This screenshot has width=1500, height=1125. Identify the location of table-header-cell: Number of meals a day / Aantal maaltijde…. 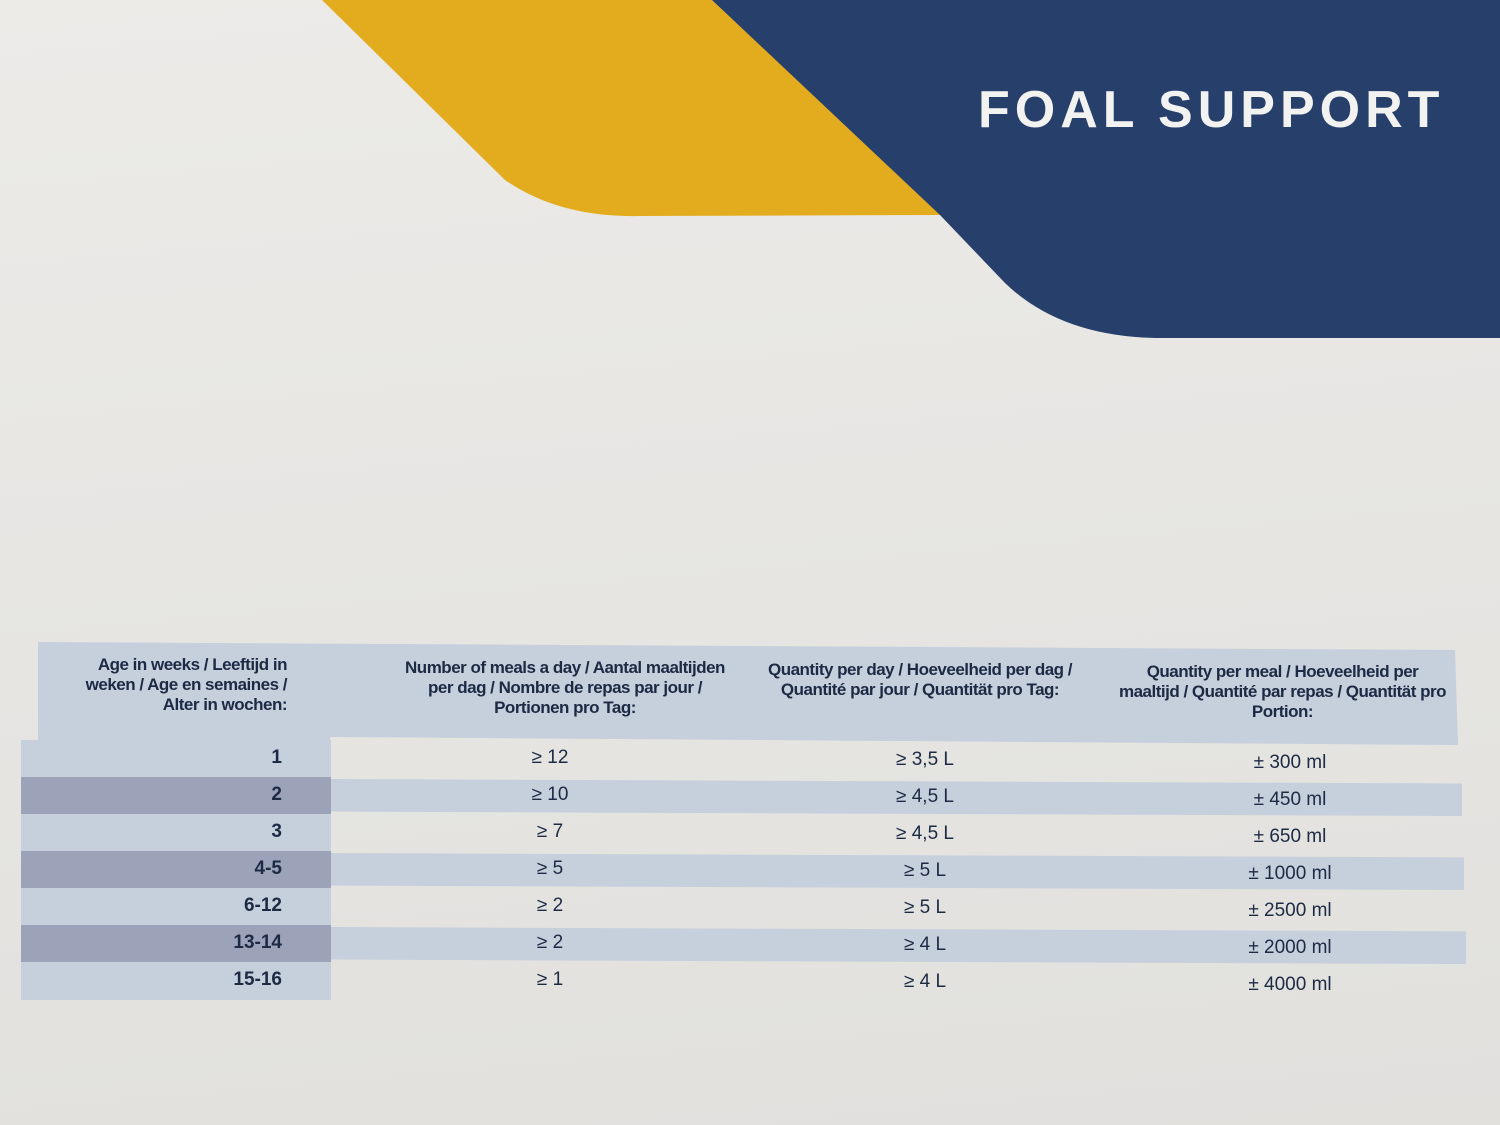
(565, 687).